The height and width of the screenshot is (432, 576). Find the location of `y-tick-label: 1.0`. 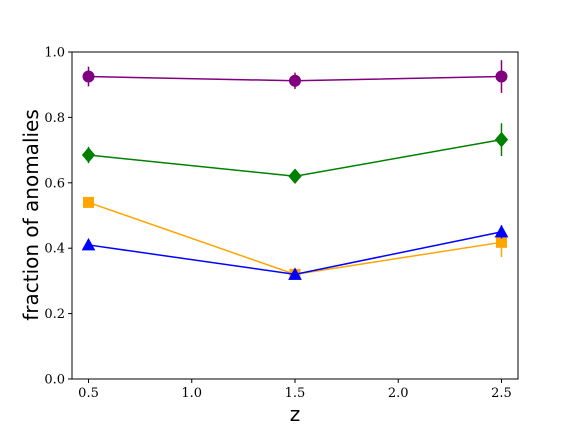

y-tick-label: 1.0 is located at coordinates (54, 53).